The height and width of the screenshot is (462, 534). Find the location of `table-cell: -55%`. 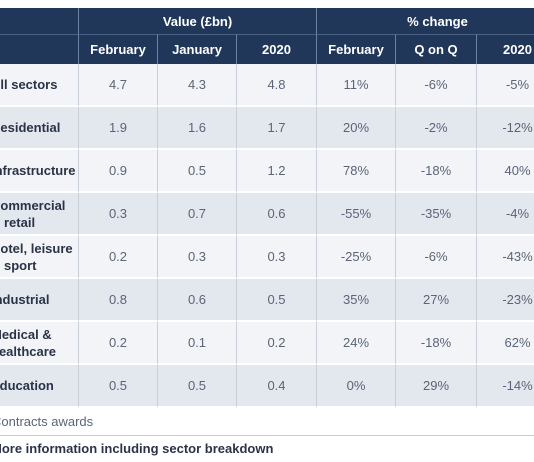

table-cell: -55% is located at coordinates (355, 214).